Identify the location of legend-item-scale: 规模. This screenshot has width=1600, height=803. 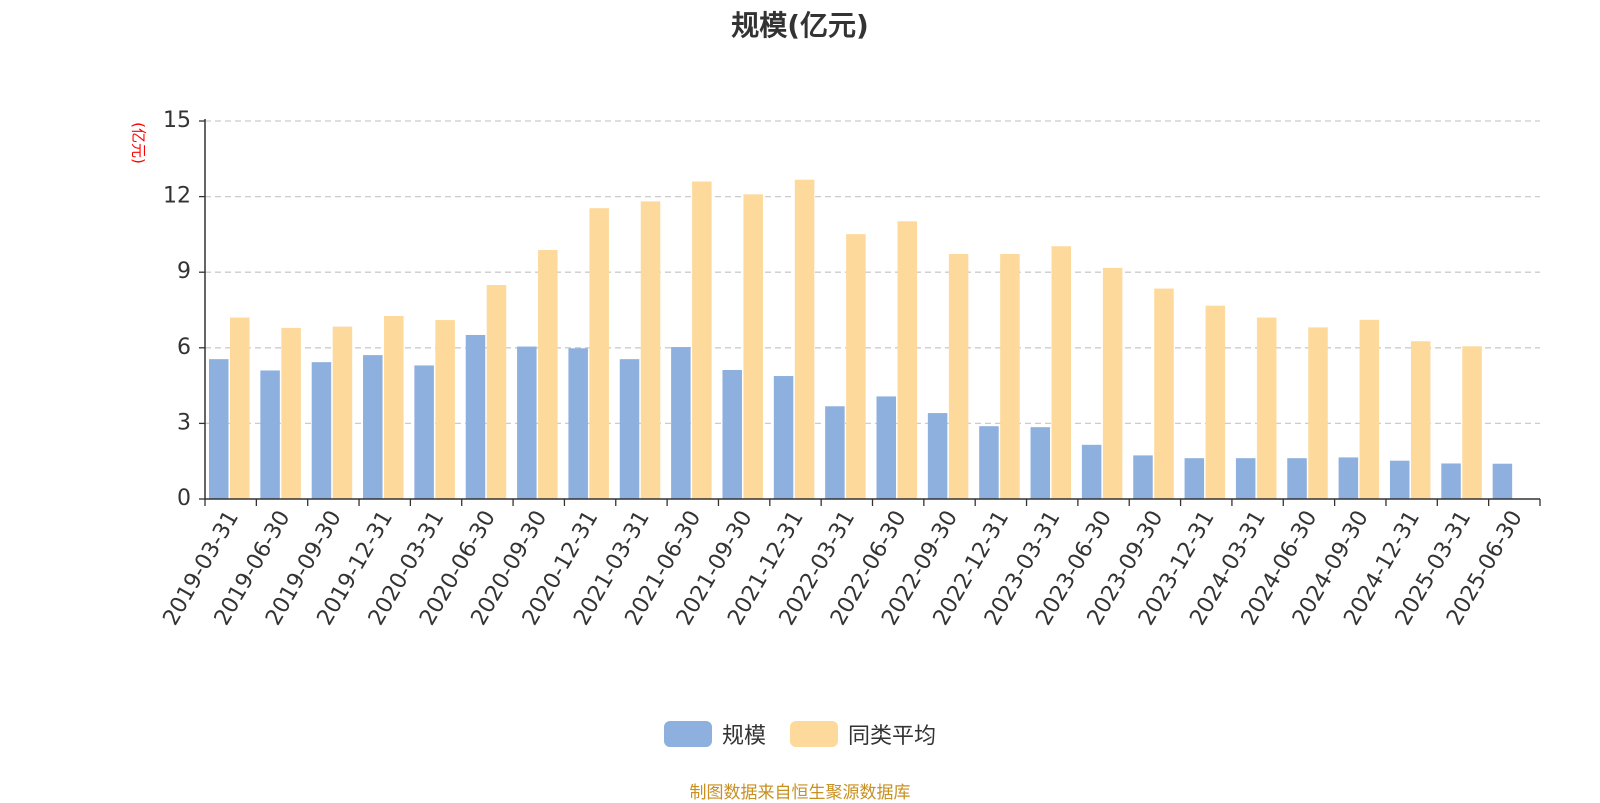
(714, 734).